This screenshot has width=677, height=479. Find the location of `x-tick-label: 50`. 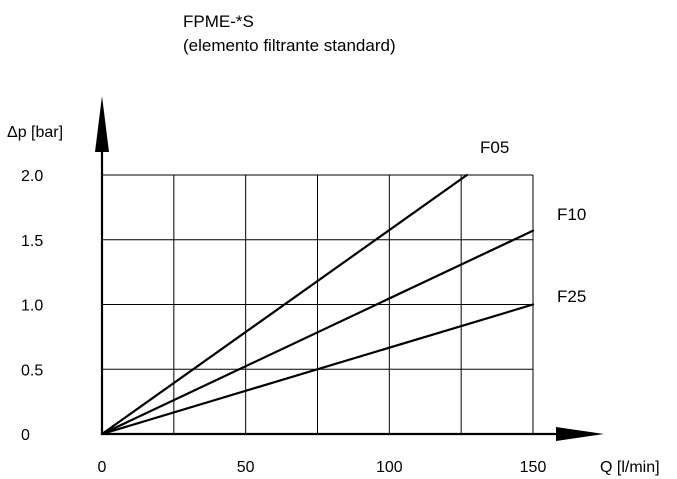

x-tick-label: 50 is located at coordinates (246, 467).